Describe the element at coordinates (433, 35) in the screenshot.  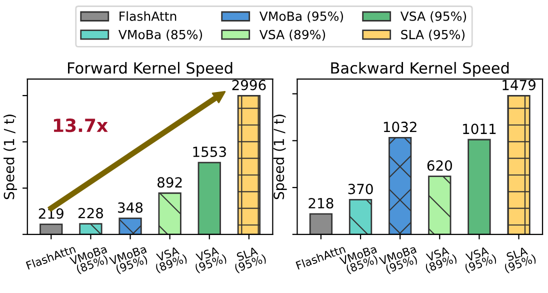
I see `legend-label: SLA (95%)` at that location.